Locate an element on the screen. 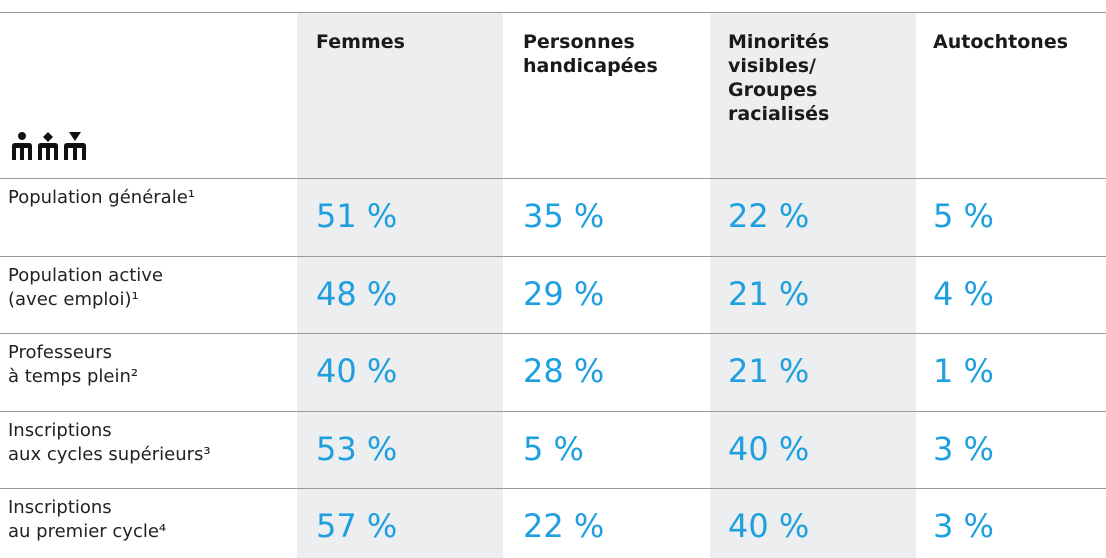 Image resolution: width=1106 pixels, height=558 pixels. column-header-line: Autochtones is located at coordinates (1001, 42).